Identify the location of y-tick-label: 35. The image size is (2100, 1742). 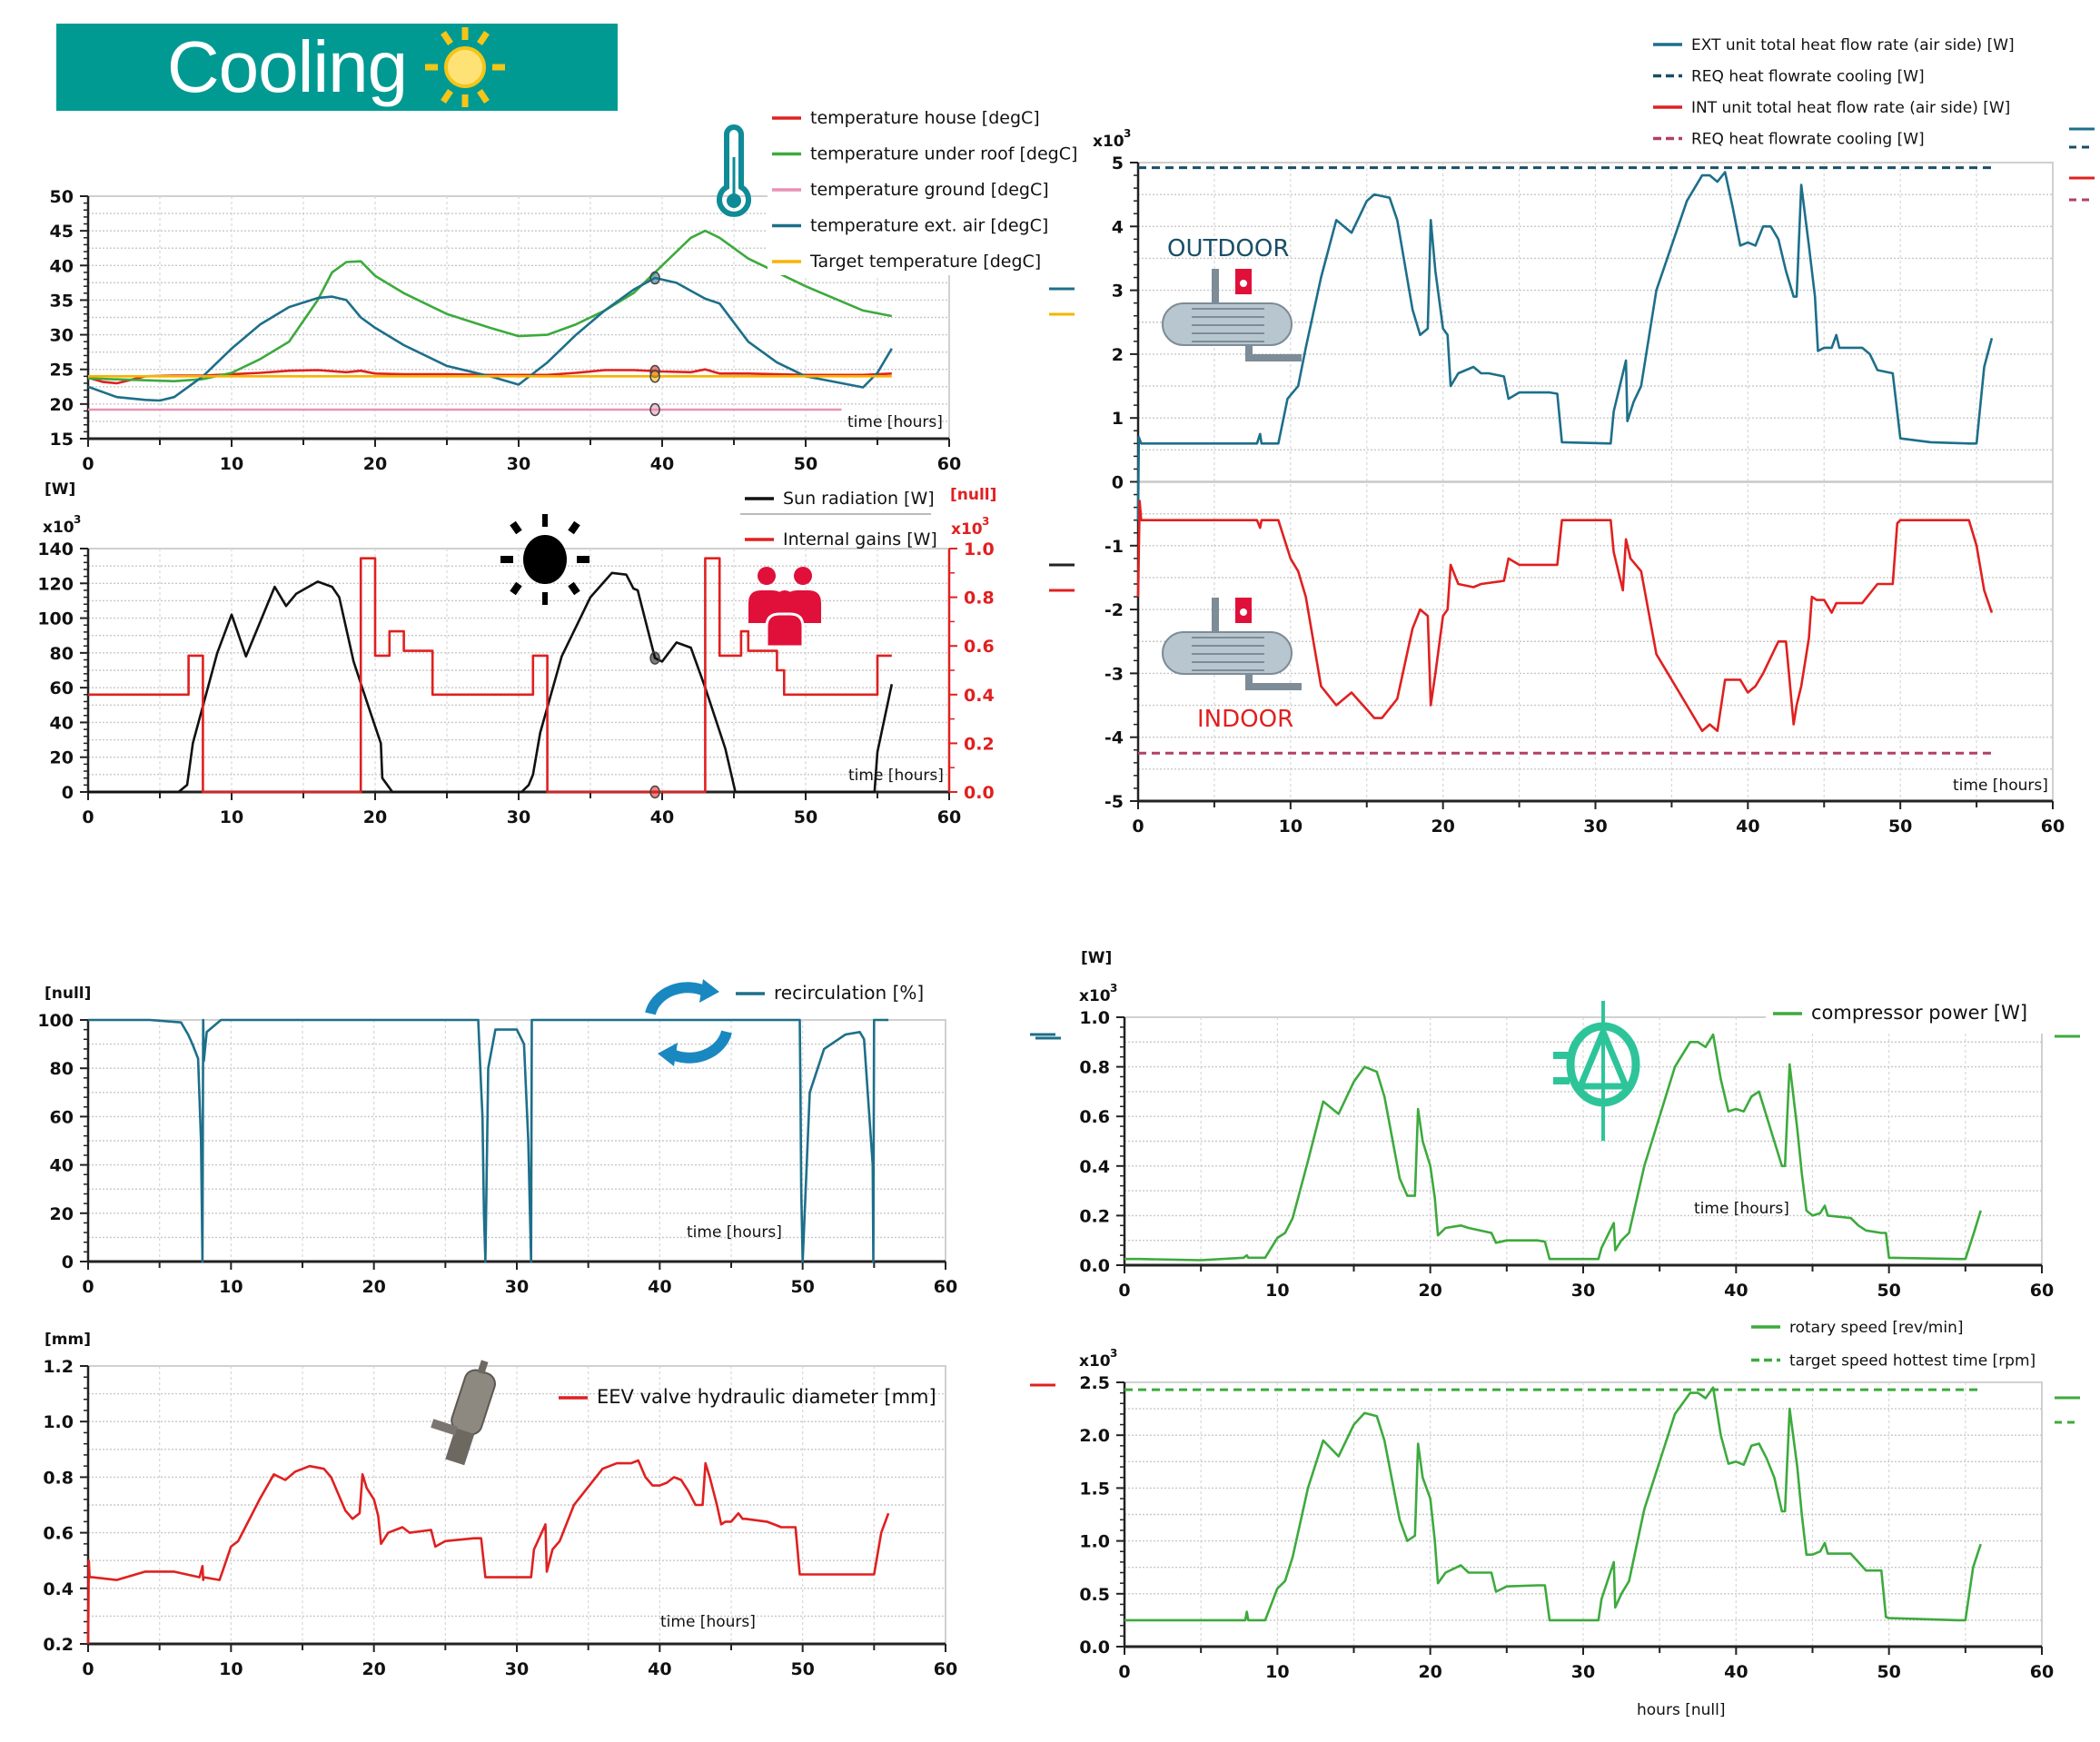
(62, 301).